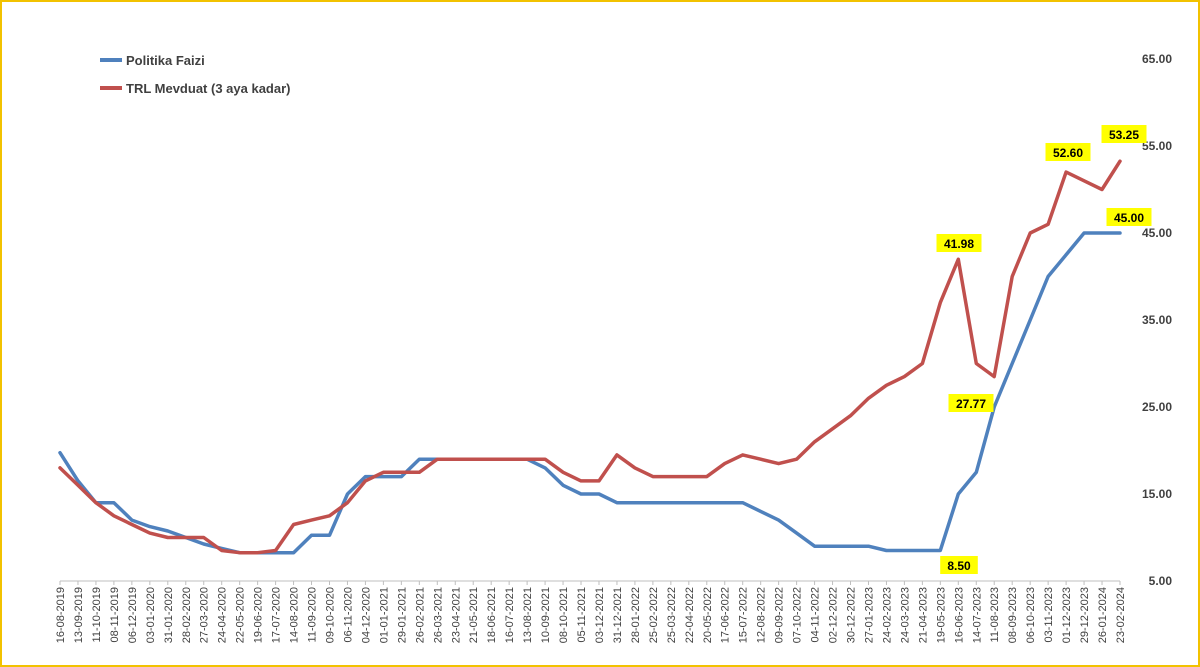 The height and width of the screenshot is (667, 1200). What do you see at coordinates (313, 614) in the screenshot?
I see `x-tick-label: 11-09-2020` at bounding box center [313, 614].